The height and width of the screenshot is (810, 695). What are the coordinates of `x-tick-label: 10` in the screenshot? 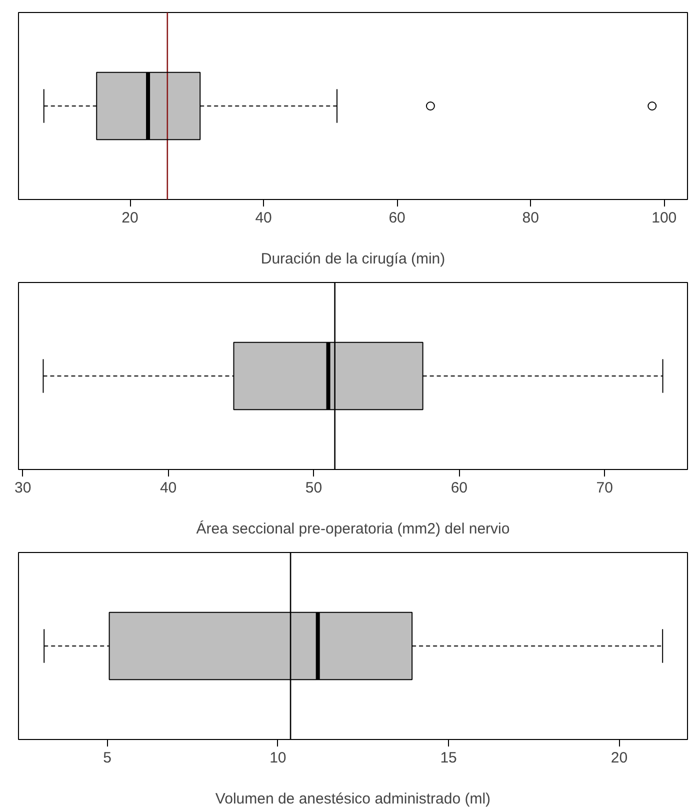 It's located at (278, 758).